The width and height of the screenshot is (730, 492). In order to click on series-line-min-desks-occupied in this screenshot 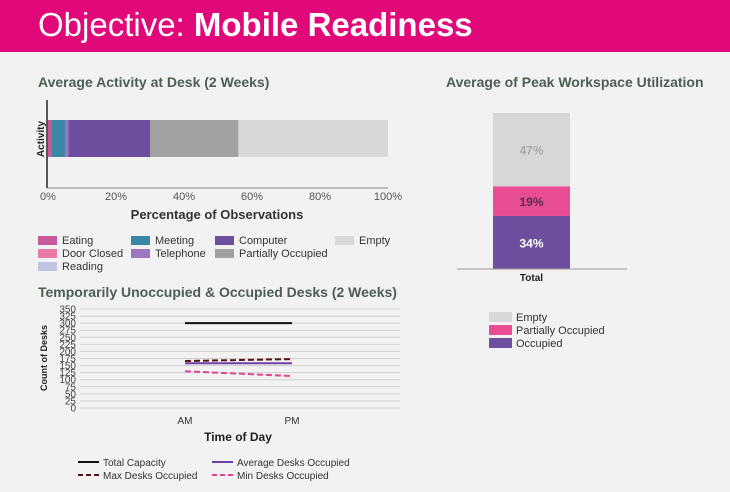, I will do `click(238, 374)`.